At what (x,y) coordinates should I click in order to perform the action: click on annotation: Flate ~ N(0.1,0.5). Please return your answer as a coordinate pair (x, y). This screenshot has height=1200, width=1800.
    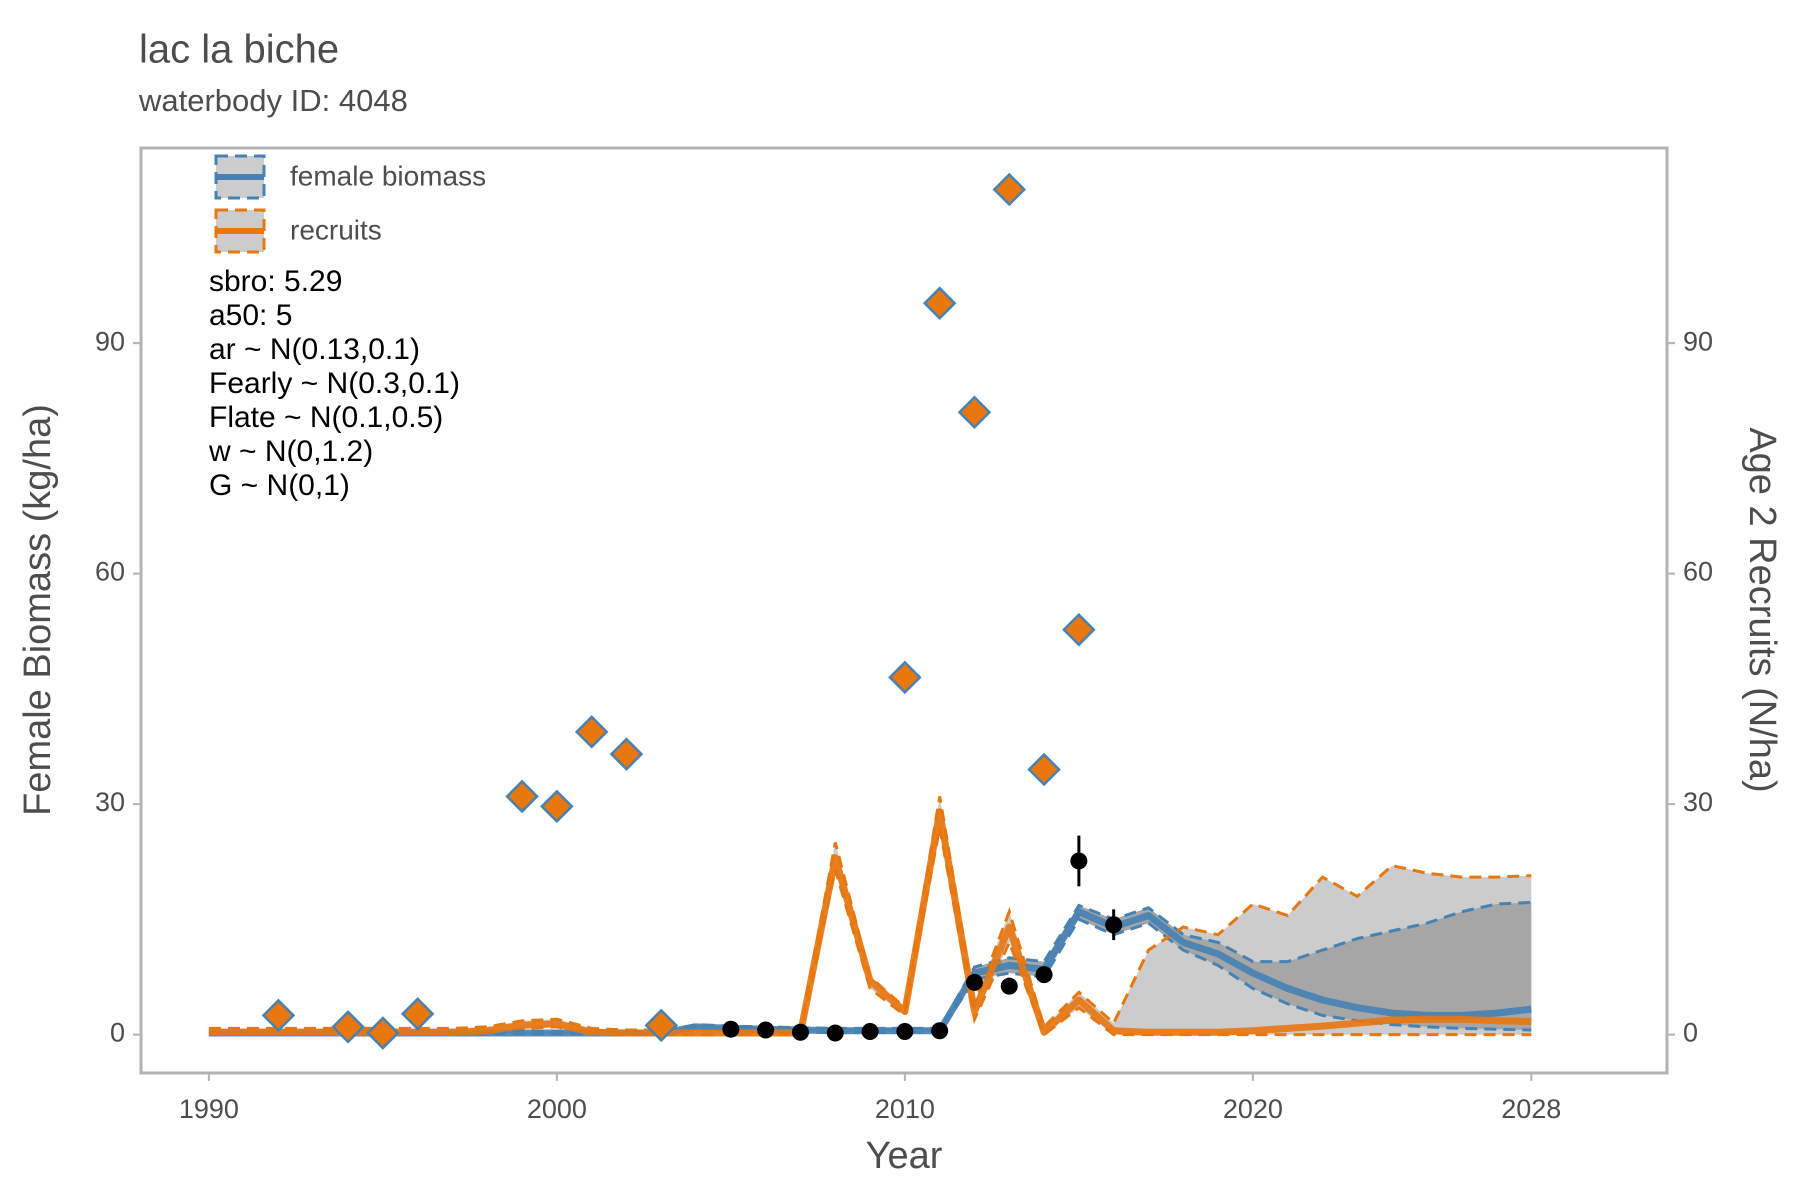
    Looking at the image, I should click on (326, 417).